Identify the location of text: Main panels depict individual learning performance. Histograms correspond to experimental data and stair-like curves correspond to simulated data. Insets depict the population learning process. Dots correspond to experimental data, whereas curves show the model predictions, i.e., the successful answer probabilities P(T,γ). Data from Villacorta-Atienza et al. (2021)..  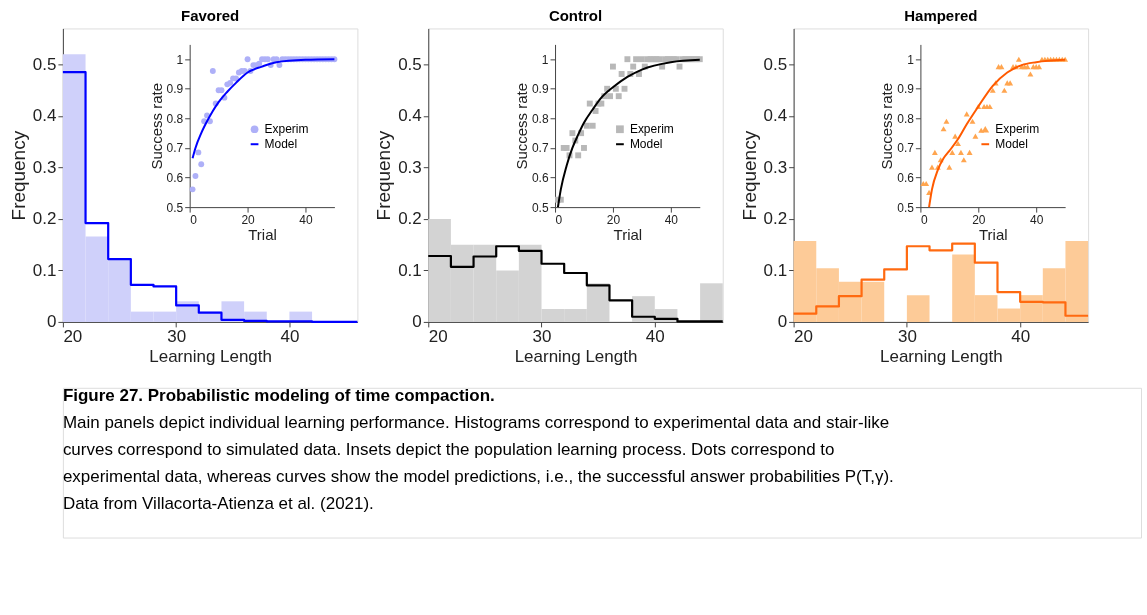
(478, 462).